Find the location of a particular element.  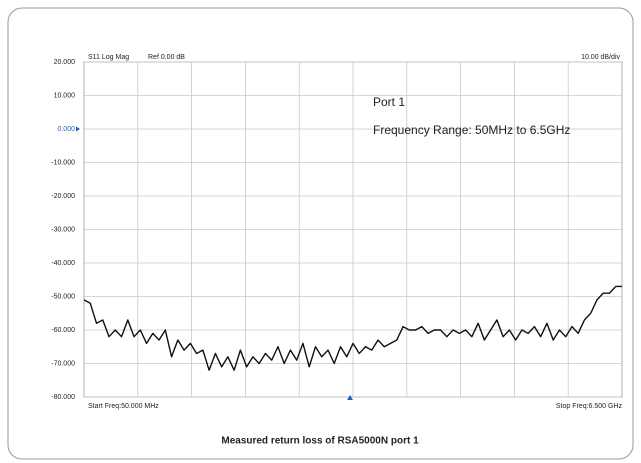

start-label: Start Freq:50.000 MHz is located at coordinates (123, 406).